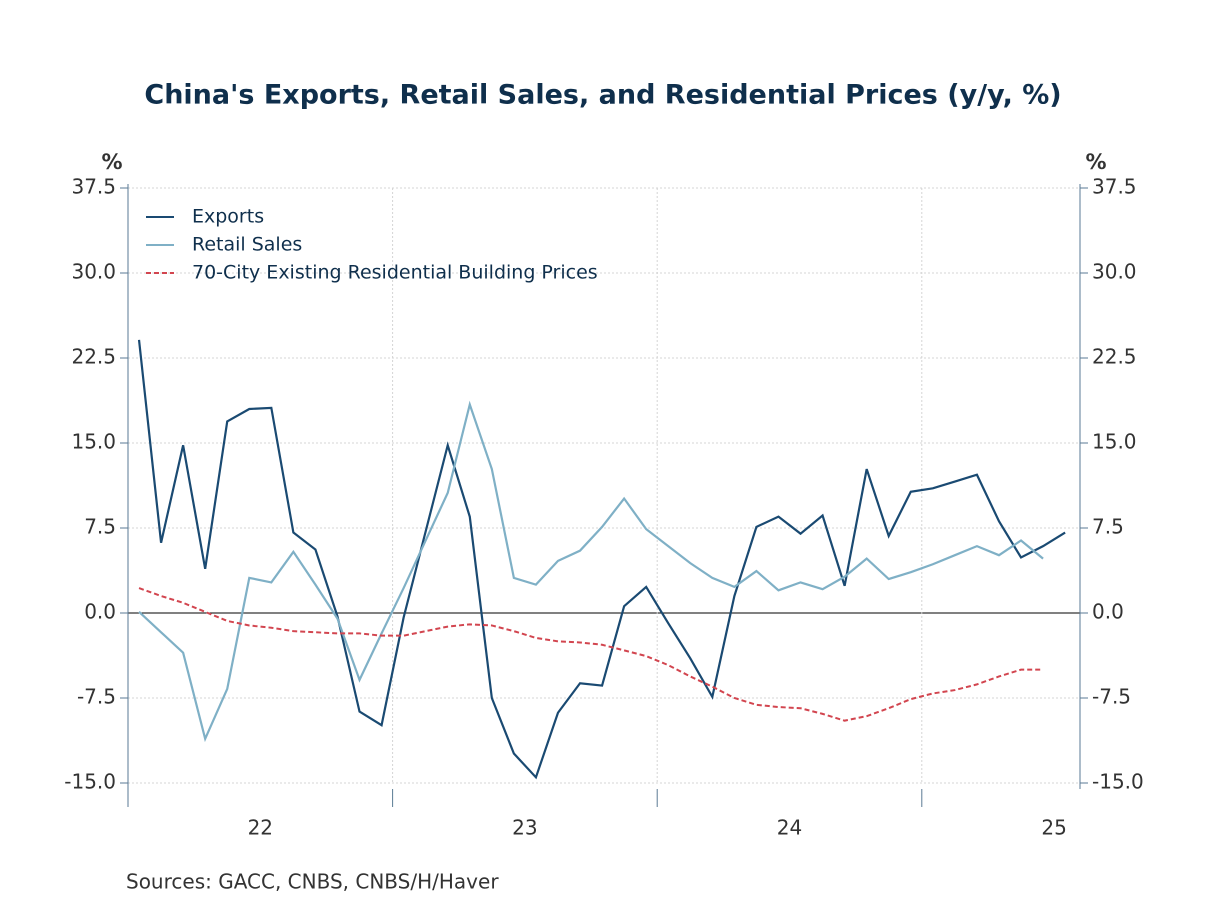  Describe the element at coordinates (100, 612) in the screenshot. I see `y-tick-label: 0.0` at that location.